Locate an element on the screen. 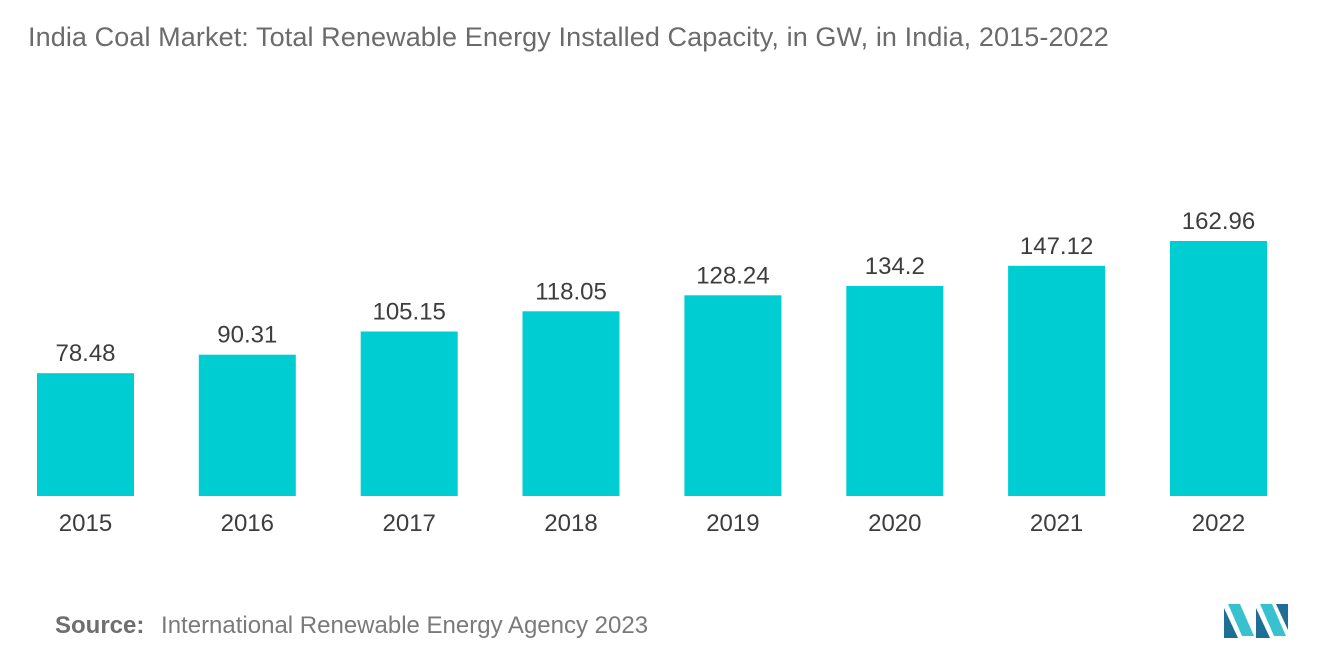 This screenshot has width=1320, height=665. x-tick-label-2022: 2022 is located at coordinates (1218, 523).